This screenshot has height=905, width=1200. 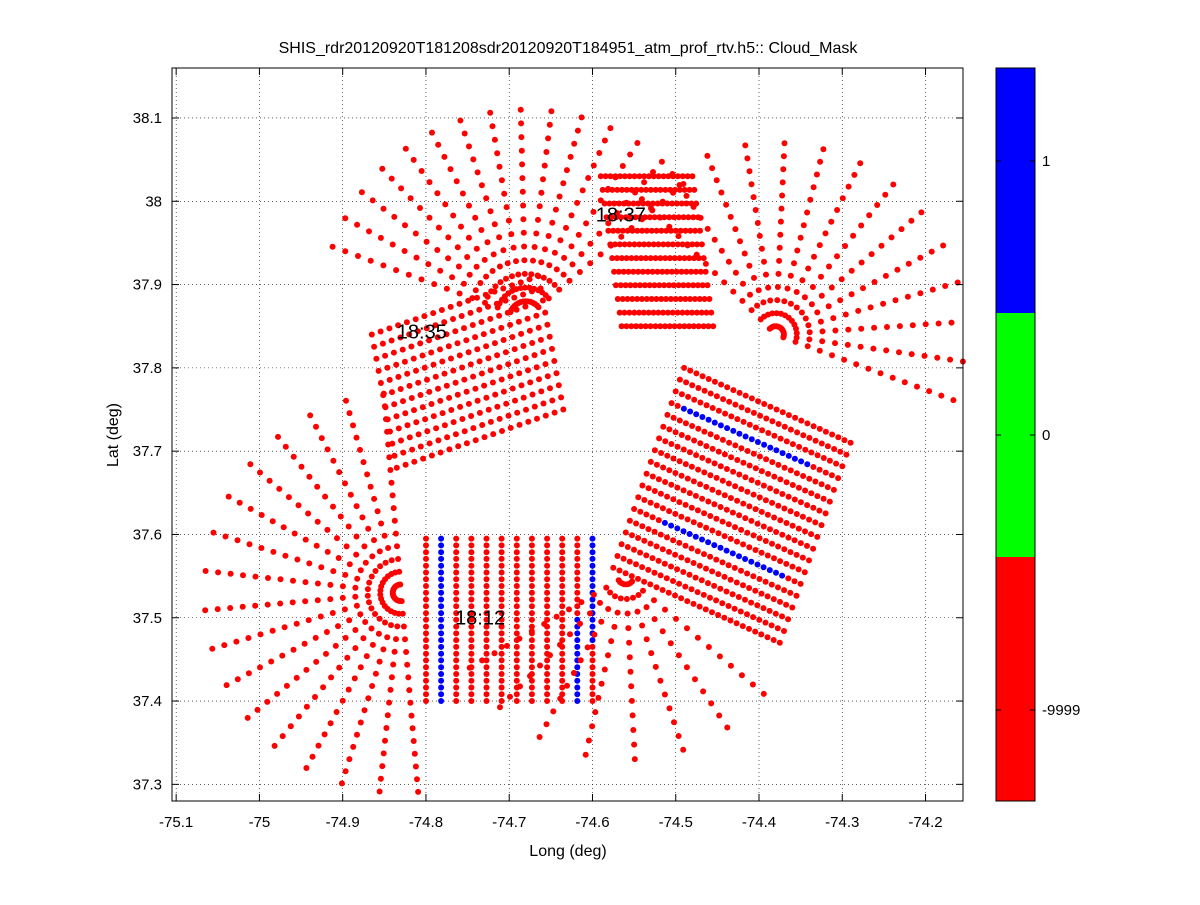 What do you see at coordinates (176, 822) in the screenshot?
I see `x-tick-label: -75.1` at bounding box center [176, 822].